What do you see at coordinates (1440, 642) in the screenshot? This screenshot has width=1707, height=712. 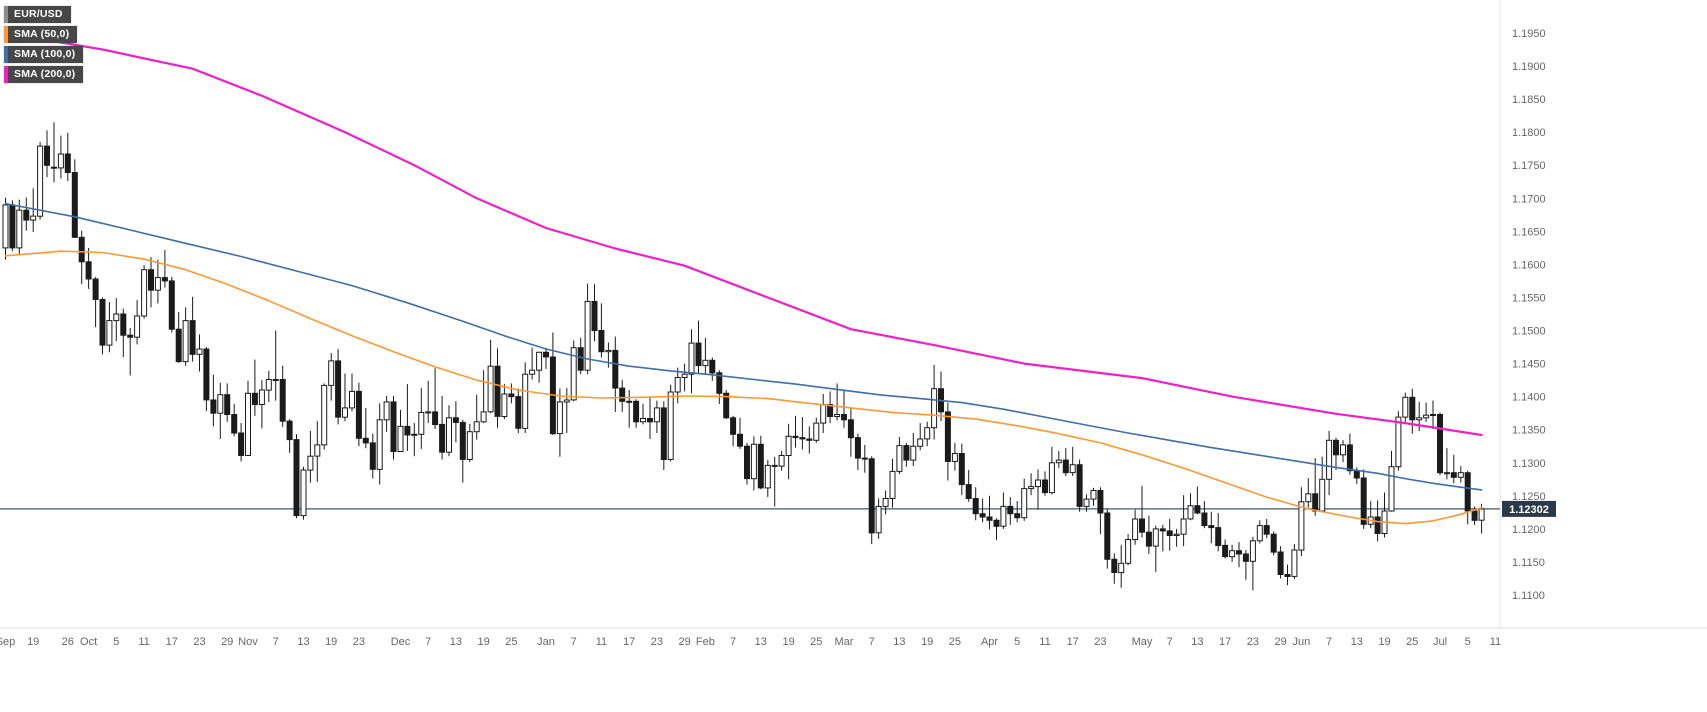 I see `time-axis-label: Jul` at bounding box center [1440, 642].